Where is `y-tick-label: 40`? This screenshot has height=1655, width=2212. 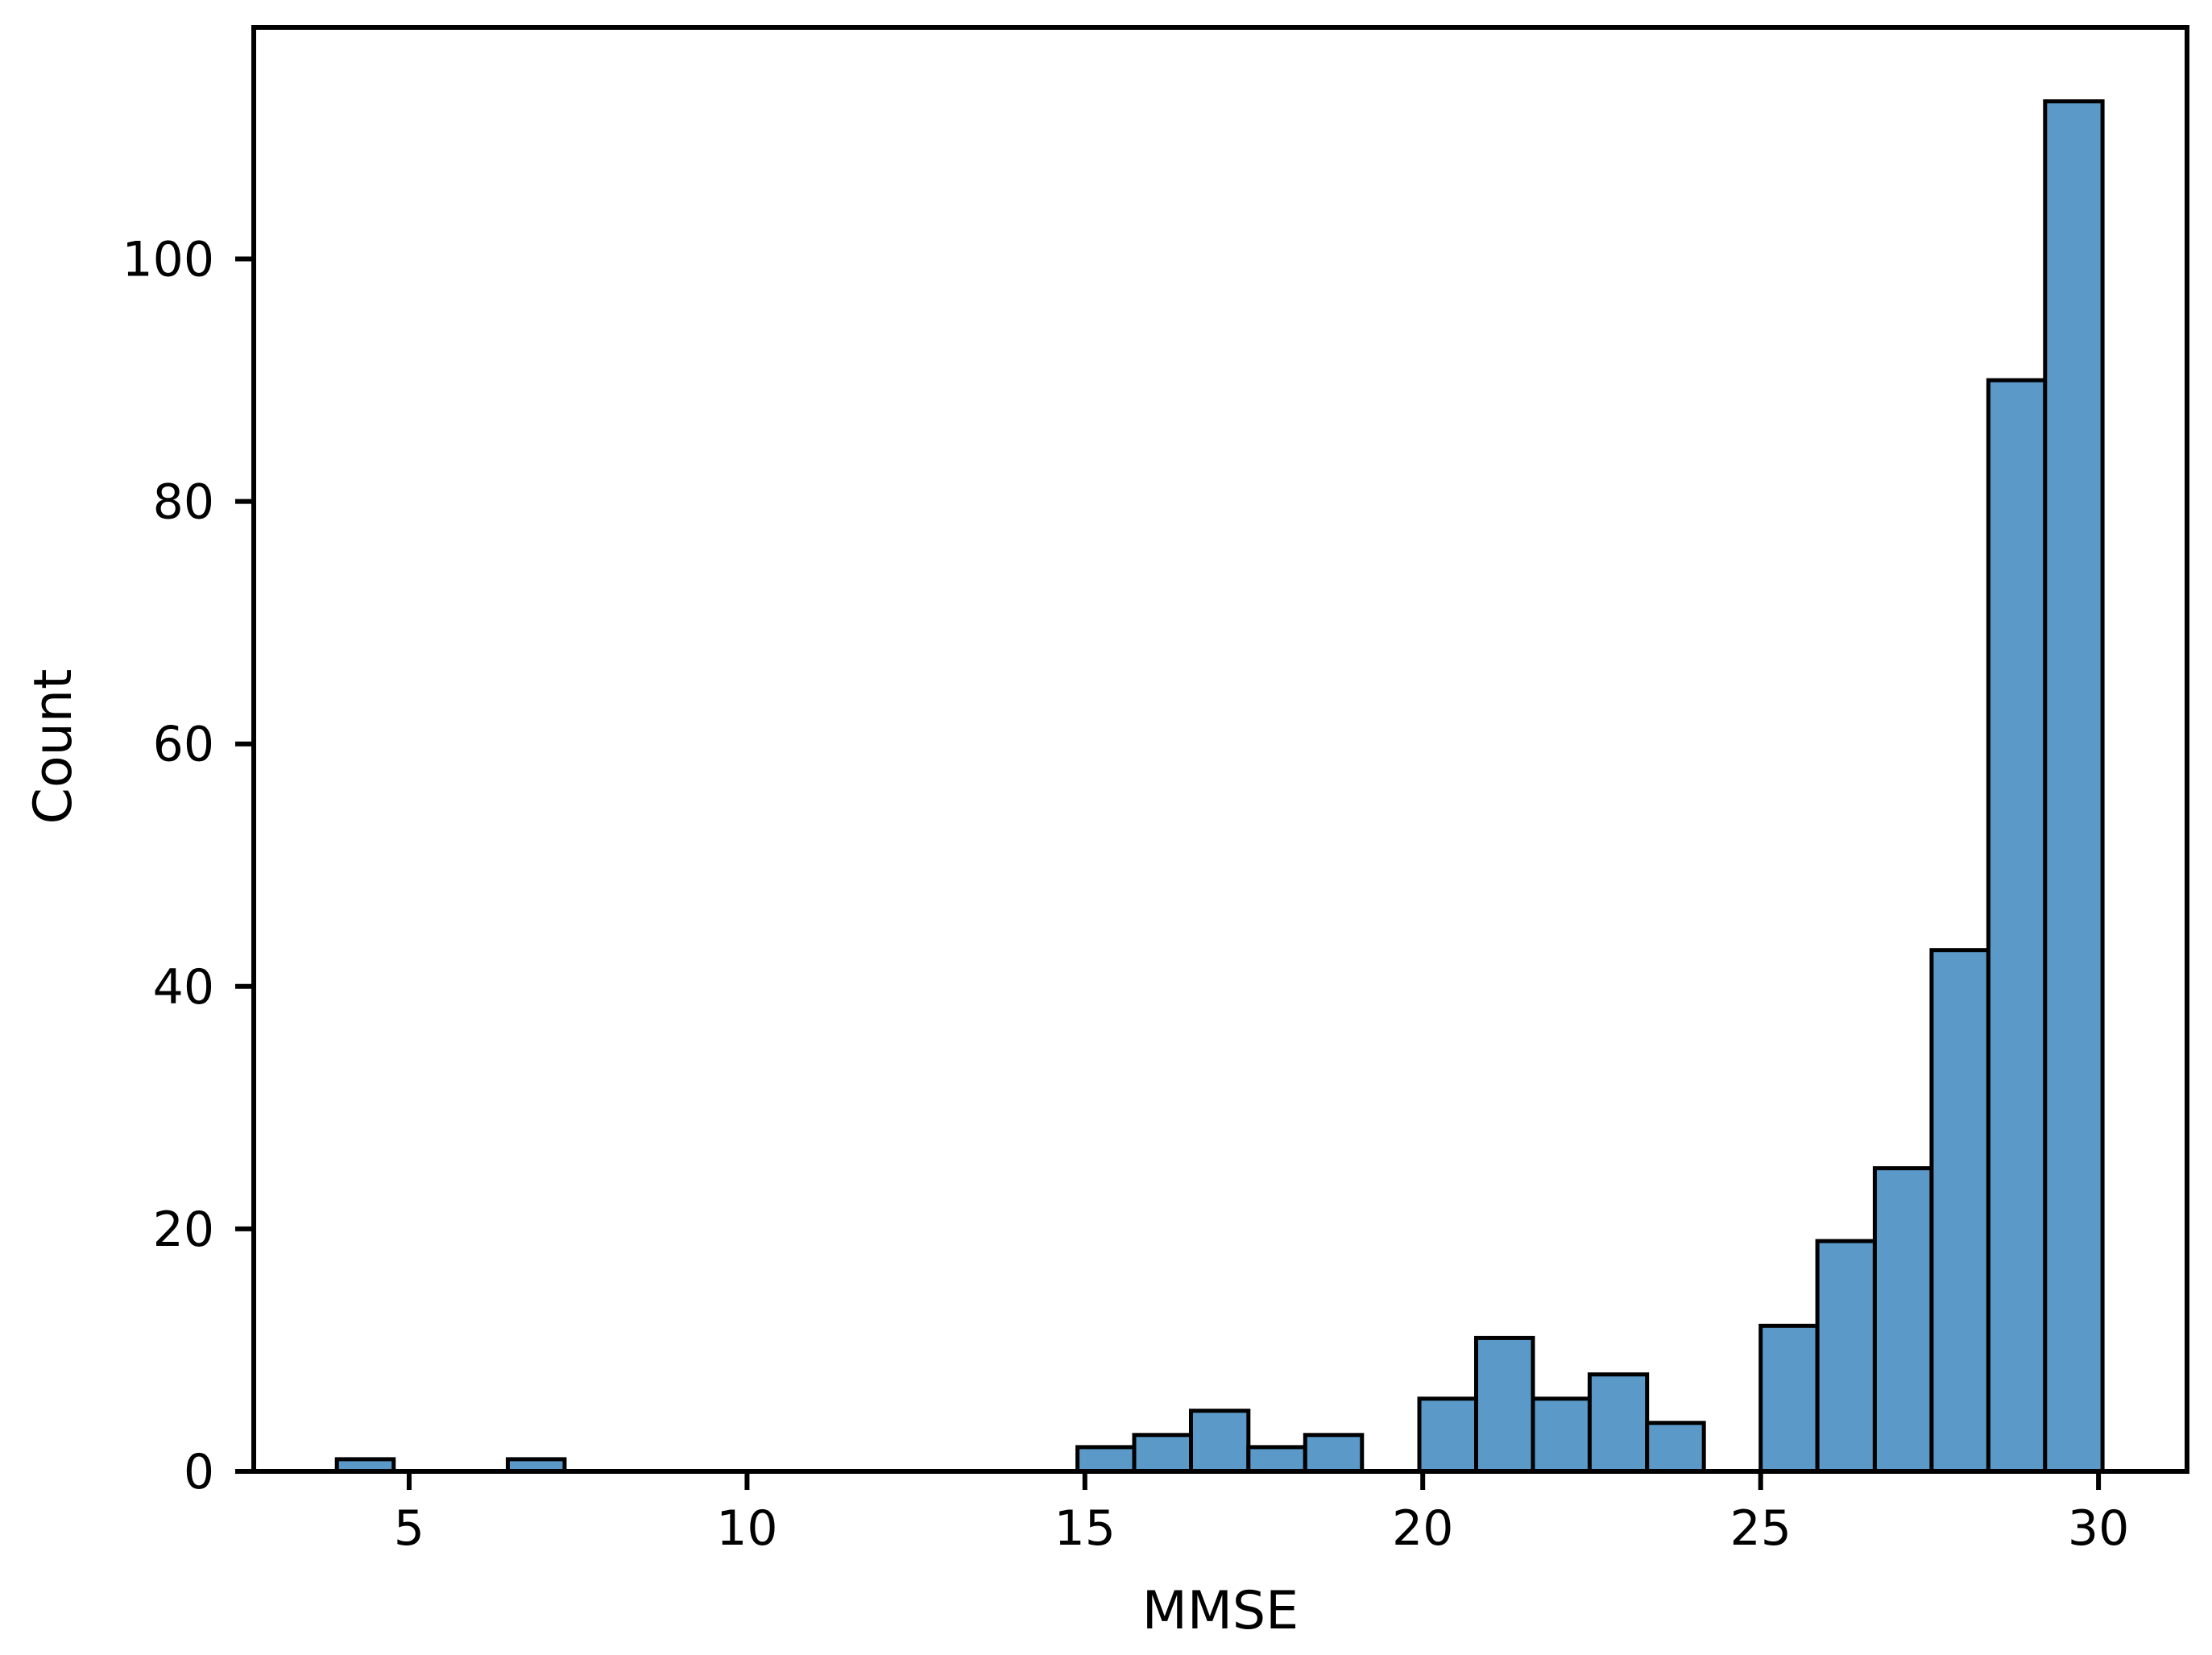
y-tick-label: 40 is located at coordinates (184, 987).